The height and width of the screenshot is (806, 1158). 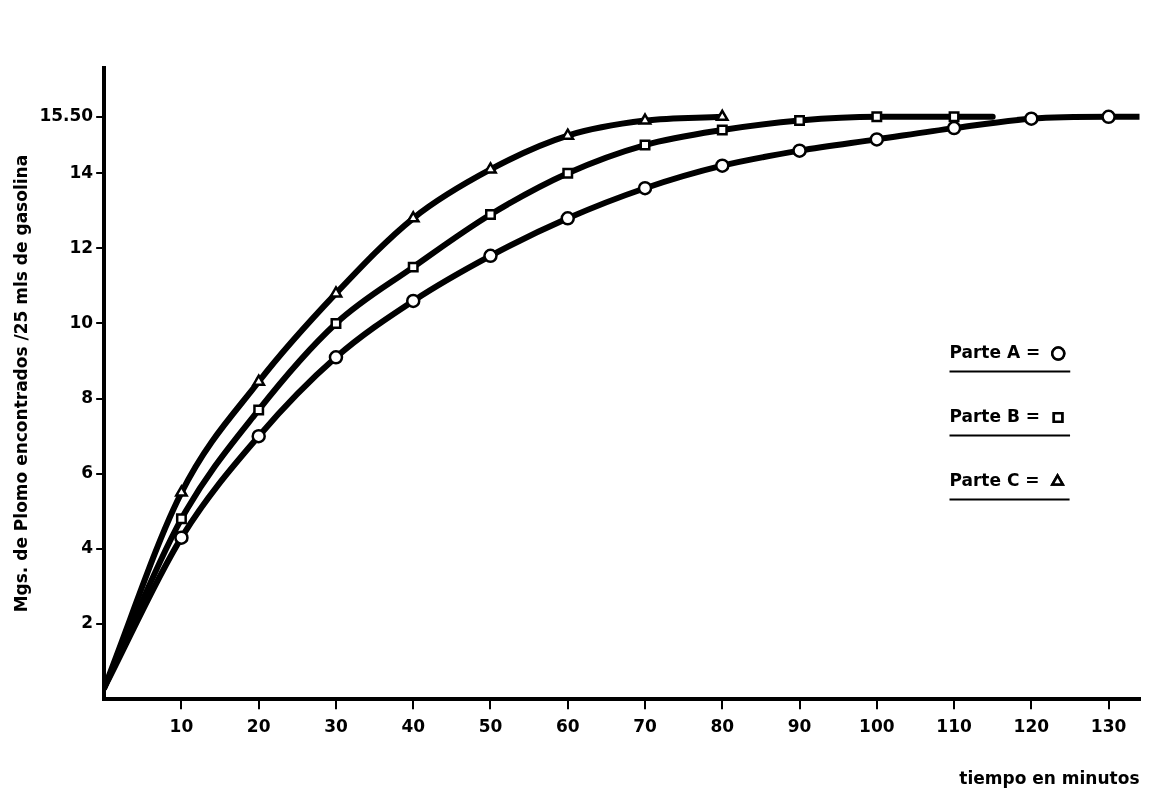 What do you see at coordinates (1108, 725) in the screenshot?
I see `x-tick-label: 130` at bounding box center [1108, 725].